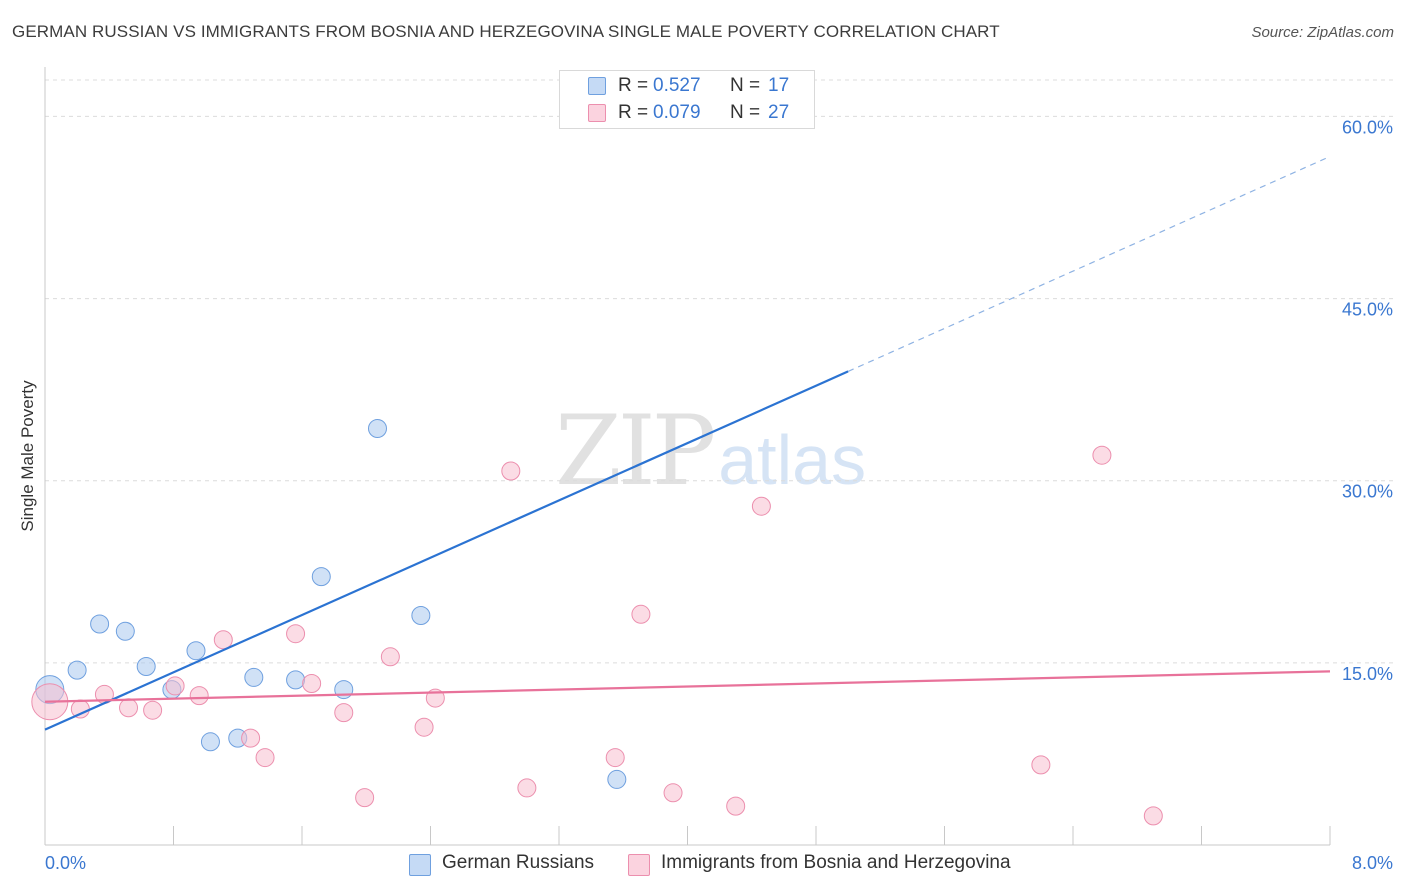  I want to click on legend-r-value: 0.079, so click(677, 112).